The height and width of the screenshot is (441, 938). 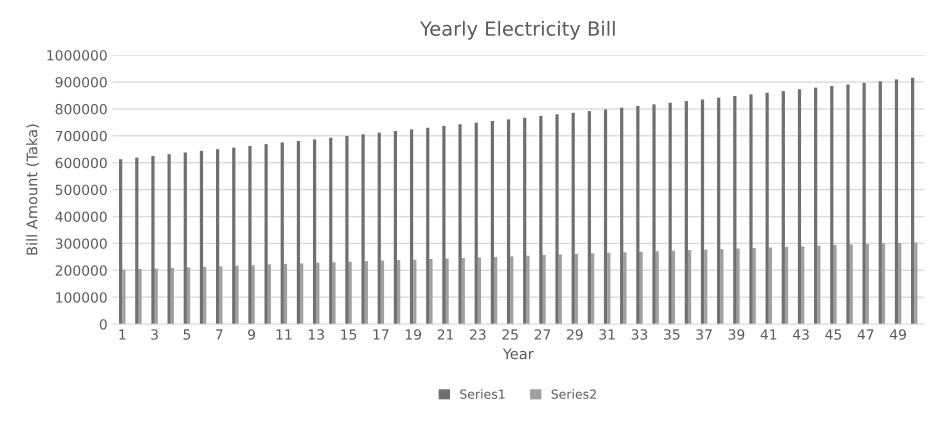 What do you see at coordinates (518, 354) in the screenshot?
I see `x-axis-title: Year` at bounding box center [518, 354].